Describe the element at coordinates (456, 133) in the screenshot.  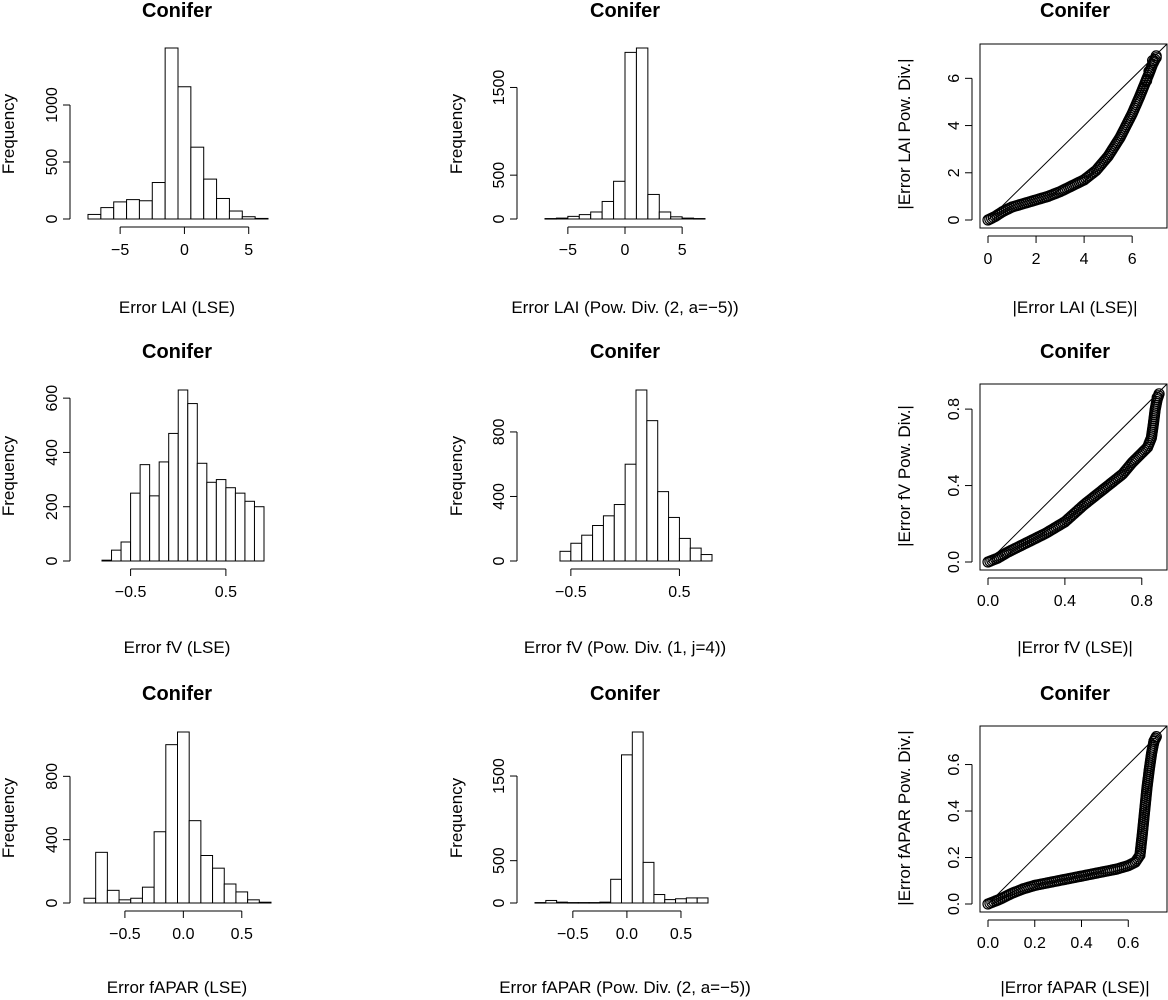
I see `panel-r1c2-ylabel: Frequency` at that location.